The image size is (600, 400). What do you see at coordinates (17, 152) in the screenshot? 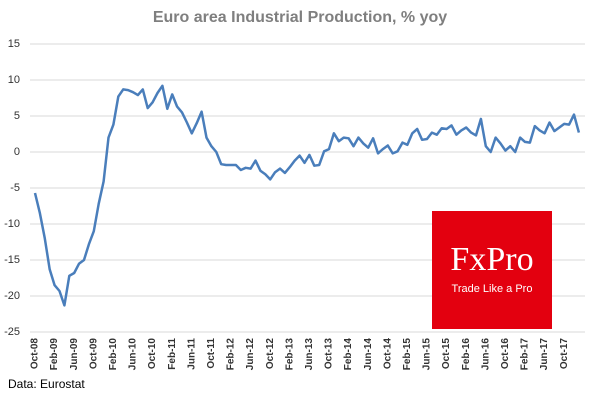
I see `y-tick-label: 0` at bounding box center [17, 152].